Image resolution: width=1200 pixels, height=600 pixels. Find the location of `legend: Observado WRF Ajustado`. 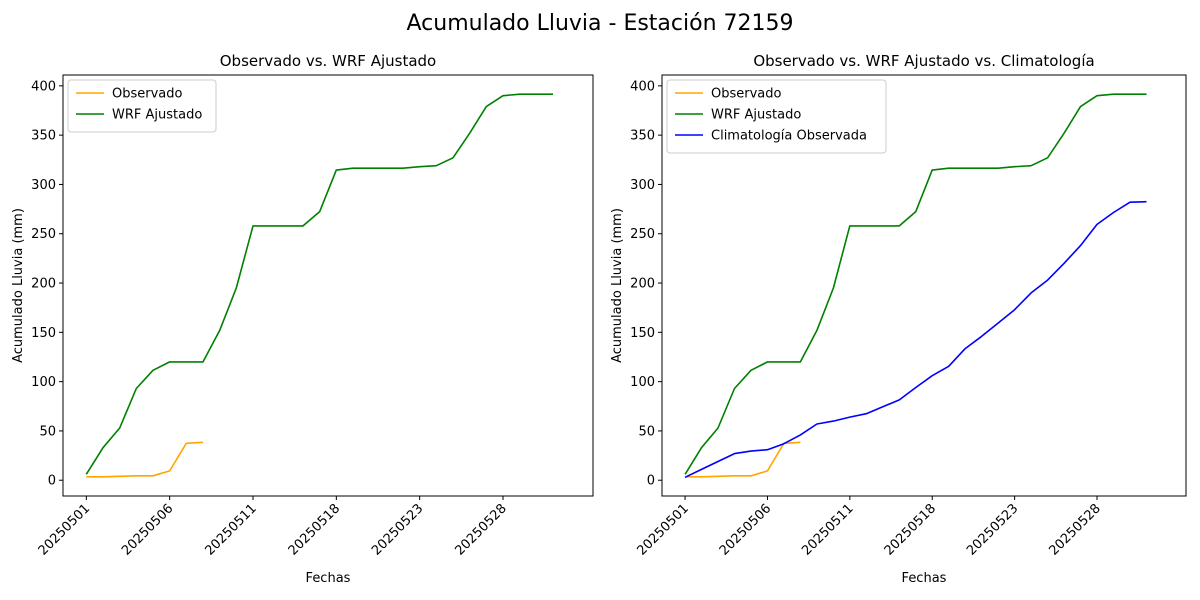

legend: Observado WRF Ajustado is located at coordinates (142, 106).